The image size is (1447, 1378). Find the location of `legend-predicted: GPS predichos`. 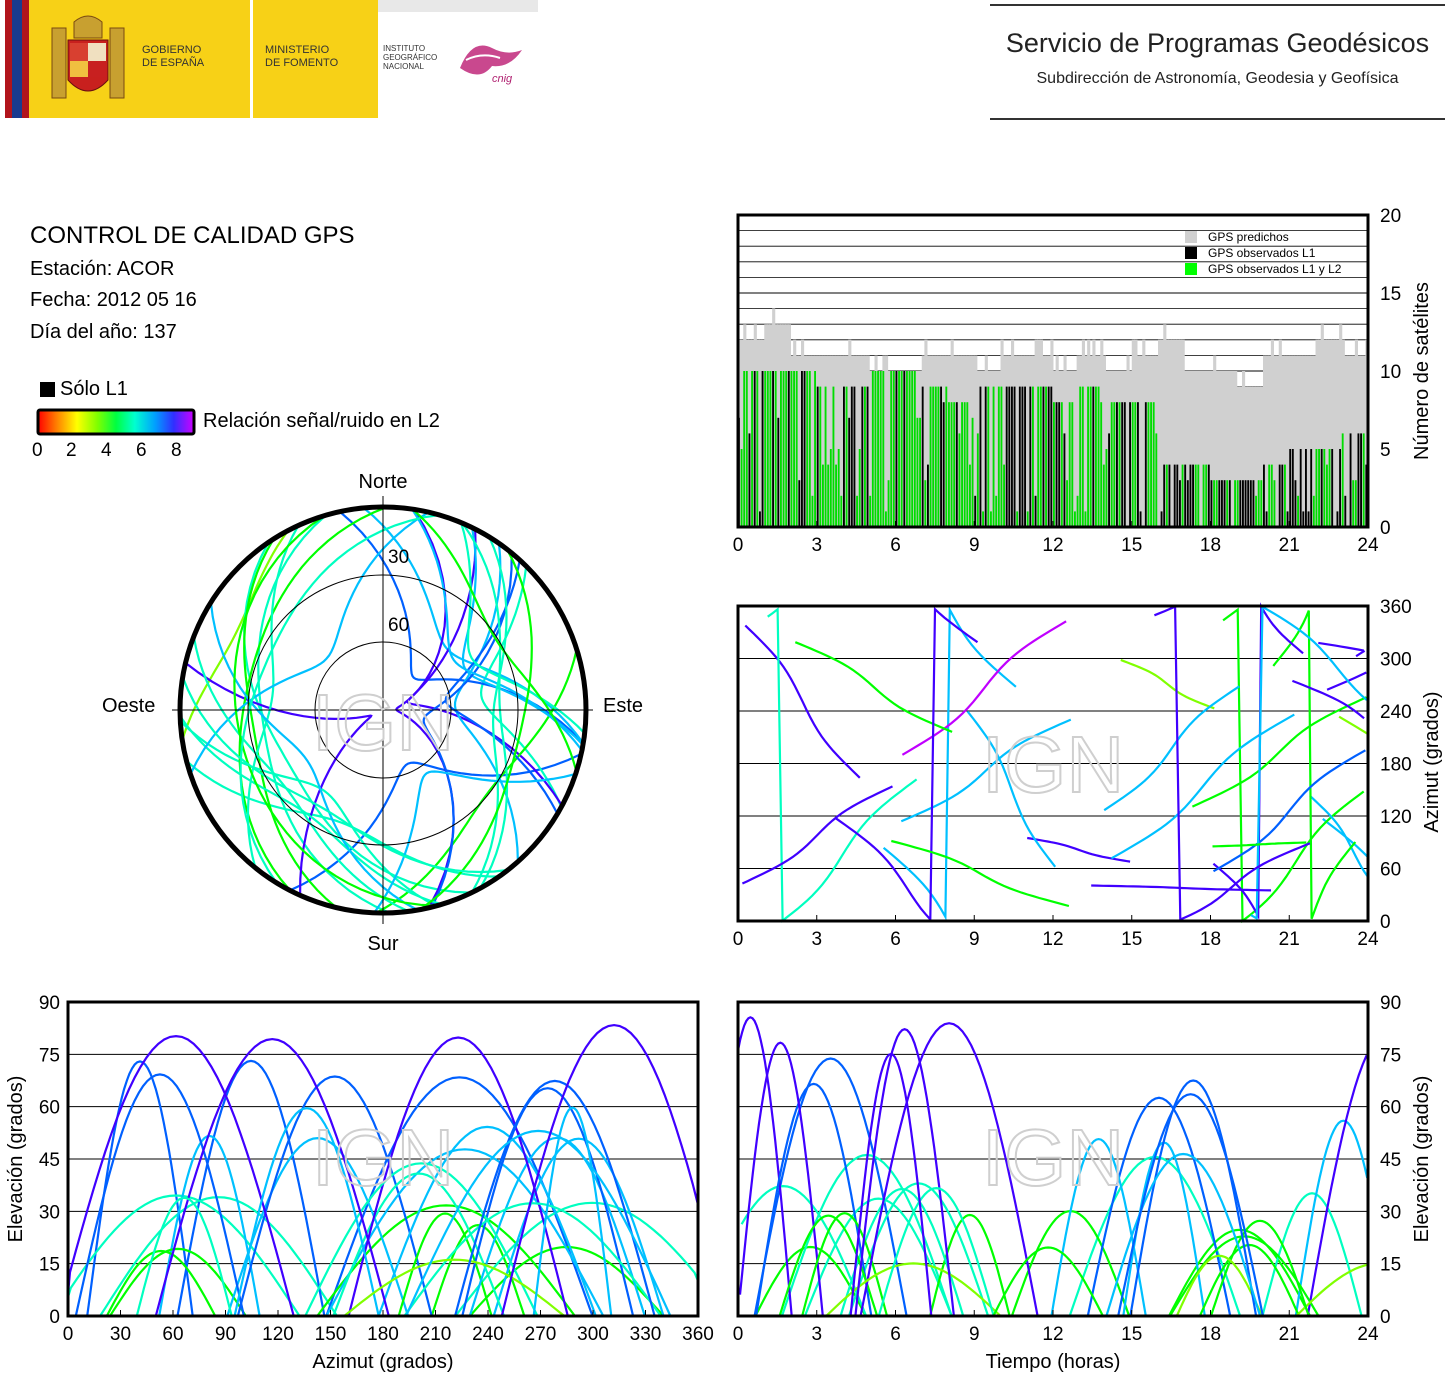

legend-predicted: GPS predichos is located at coordinates (1248, 237).